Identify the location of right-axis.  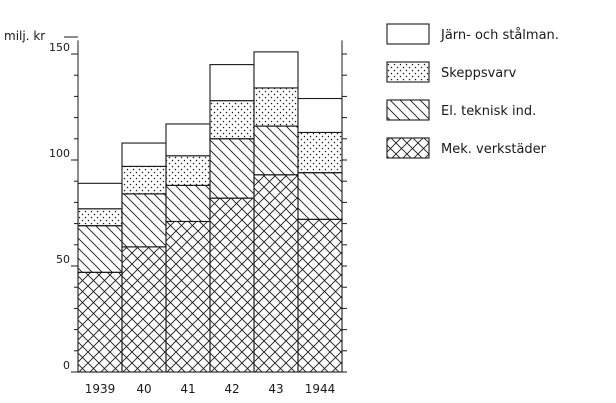
(344, 206).